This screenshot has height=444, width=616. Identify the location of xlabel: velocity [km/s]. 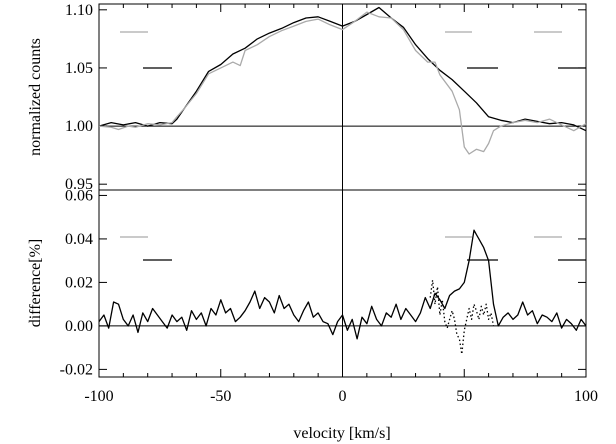
(341, 433).